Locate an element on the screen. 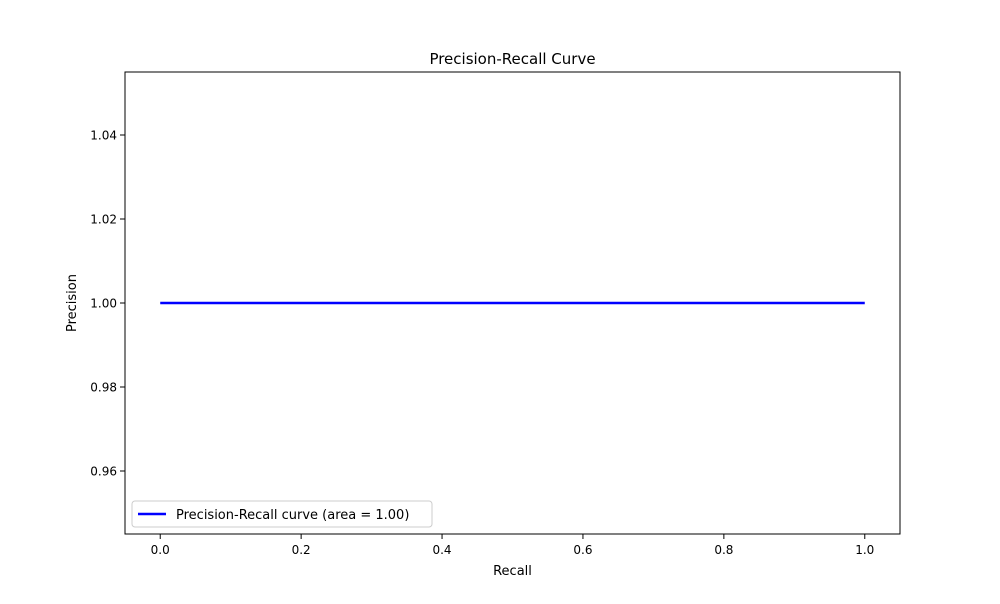  y-axis-ticks: 0.96 0.98 1.00 1.02 1.04 is located at coordinates (107, 304).